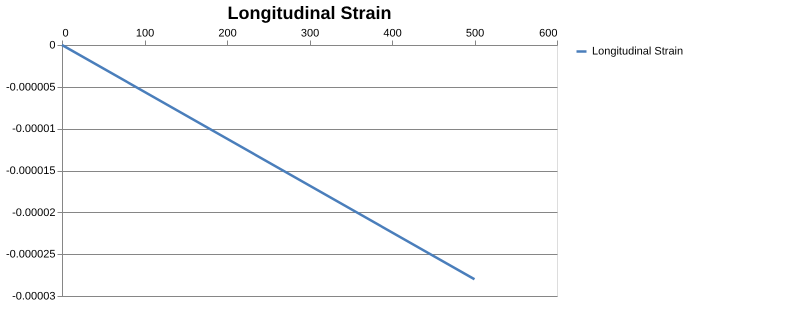  I want to click on x-tick-label: 300, so click(310, 34).